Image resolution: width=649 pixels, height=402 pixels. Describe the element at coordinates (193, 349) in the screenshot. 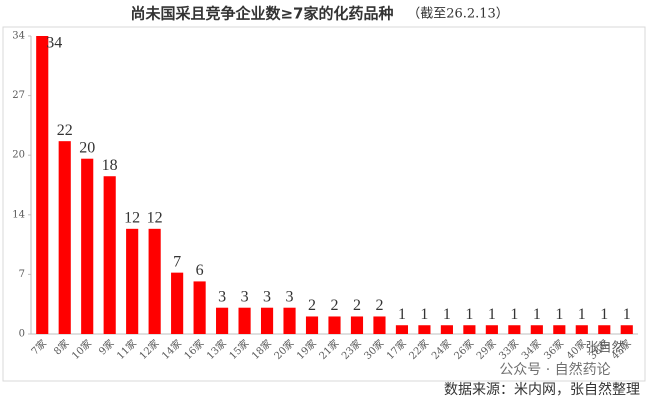

I see `x-tick-label: 16家` at that location.